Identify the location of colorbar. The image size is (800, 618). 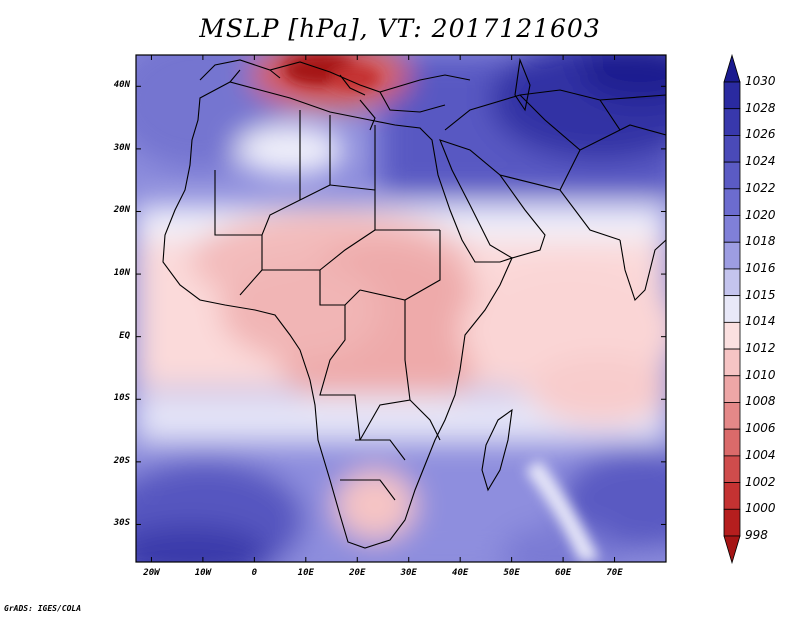
(732, 309).